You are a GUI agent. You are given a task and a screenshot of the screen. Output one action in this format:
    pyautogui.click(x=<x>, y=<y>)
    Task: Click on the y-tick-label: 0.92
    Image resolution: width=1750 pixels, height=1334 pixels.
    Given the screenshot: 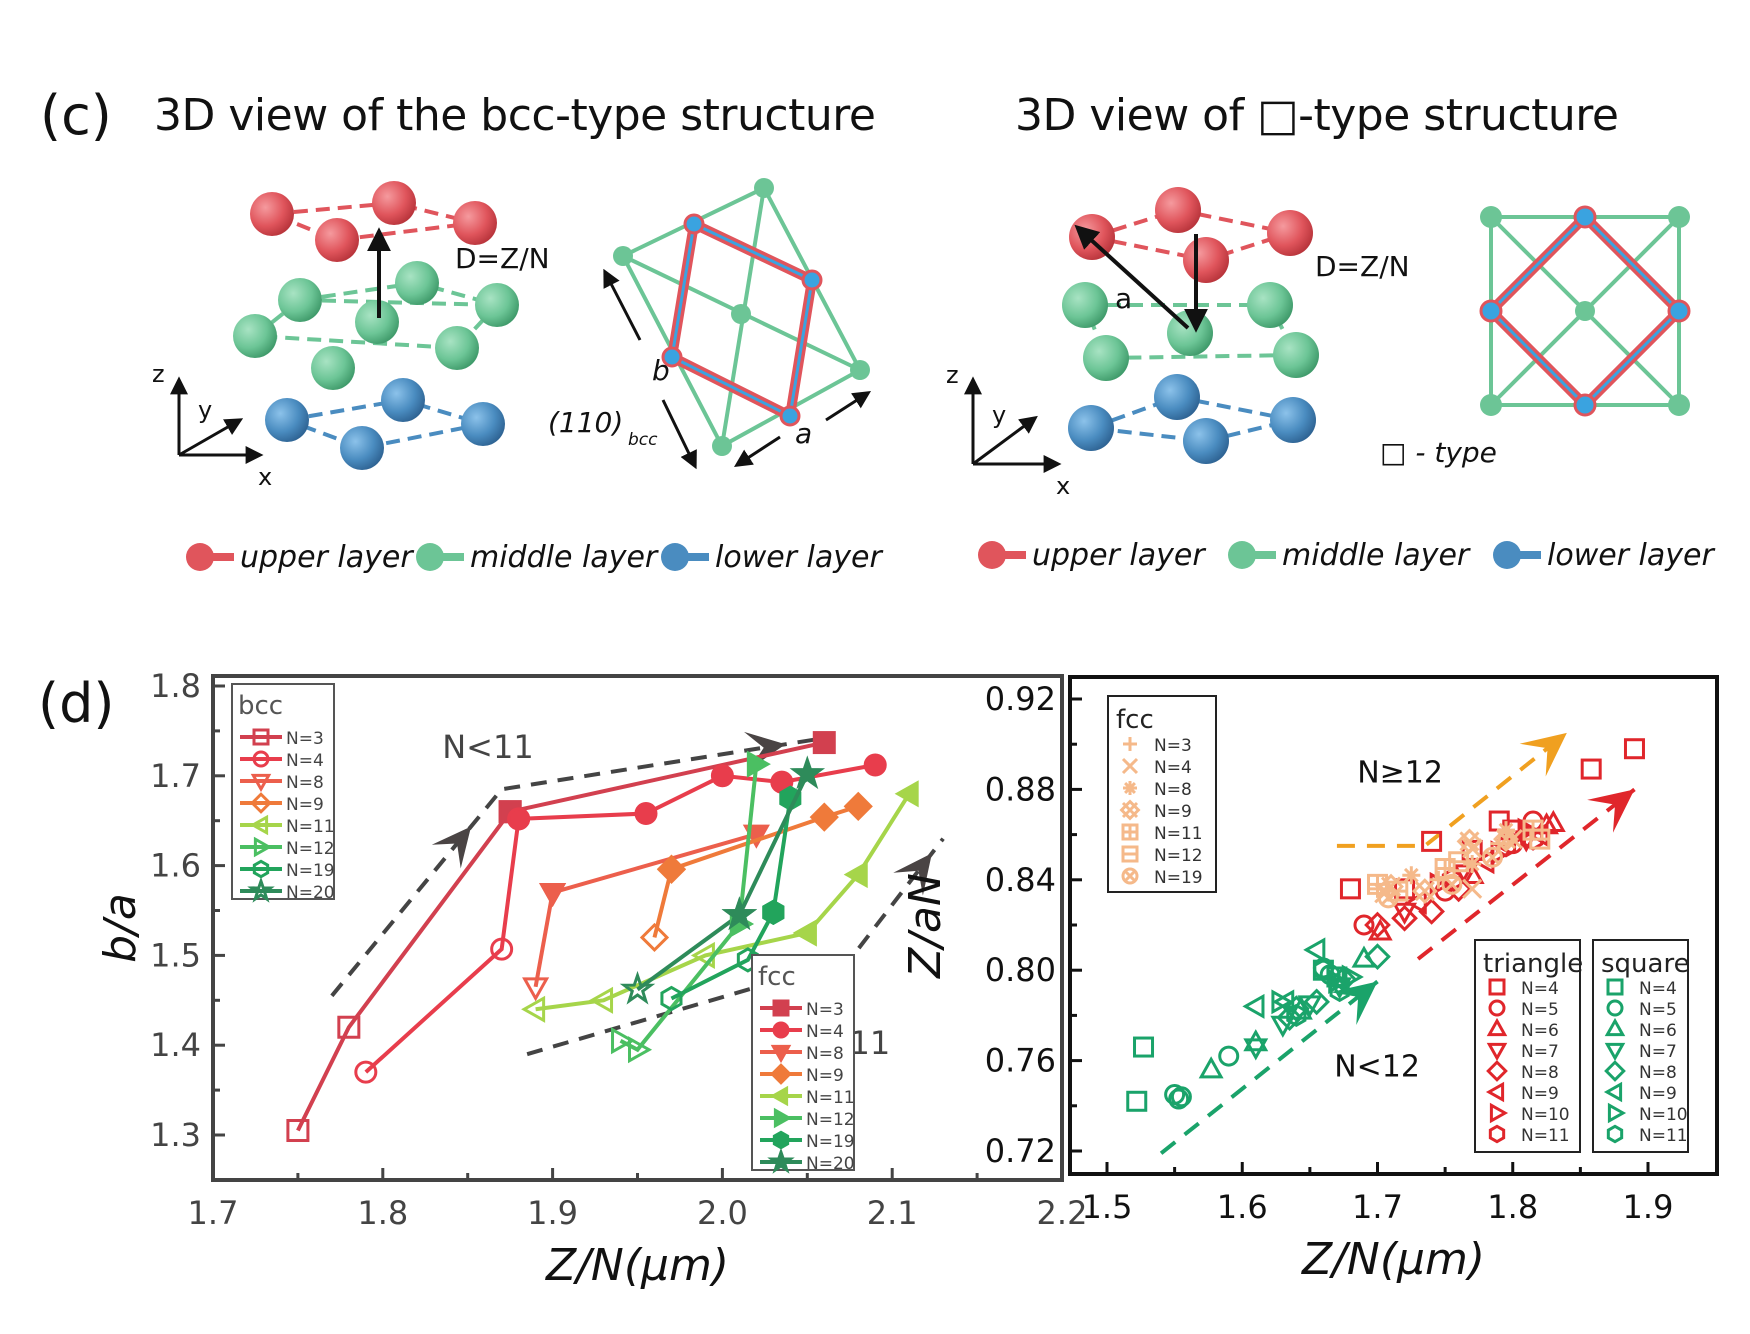 What is the action you would take?
    pyautogui.click(x=1020, y=699)
    